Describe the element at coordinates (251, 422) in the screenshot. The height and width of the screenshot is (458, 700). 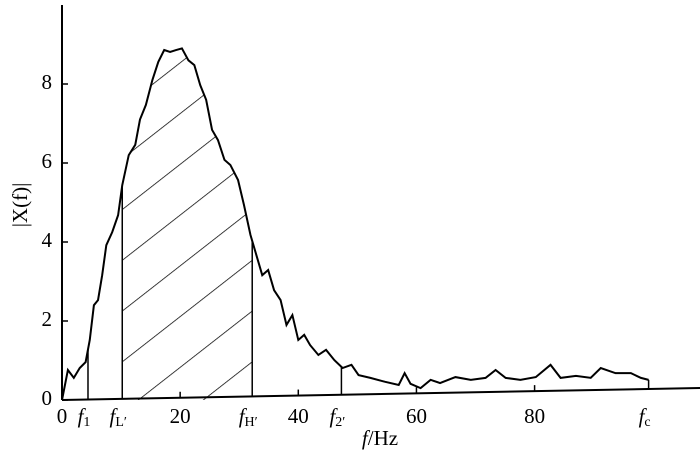
I see `marker-label-sub: H′` at that location.